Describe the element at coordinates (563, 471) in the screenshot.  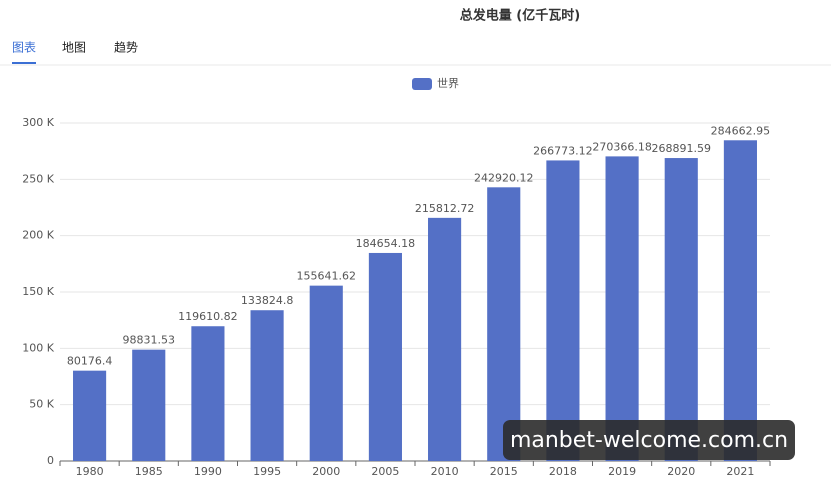
I see `x-tick-label: 2018` at that location.